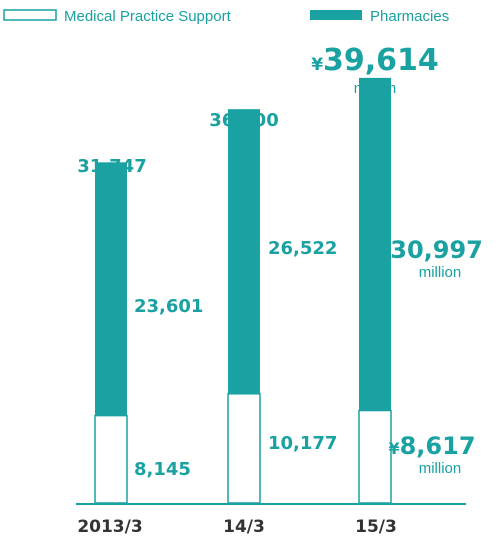 This screenshot has width=497, height=542. I want to click on currency-symbol-pharmacies: ¥, so click(384, 252).